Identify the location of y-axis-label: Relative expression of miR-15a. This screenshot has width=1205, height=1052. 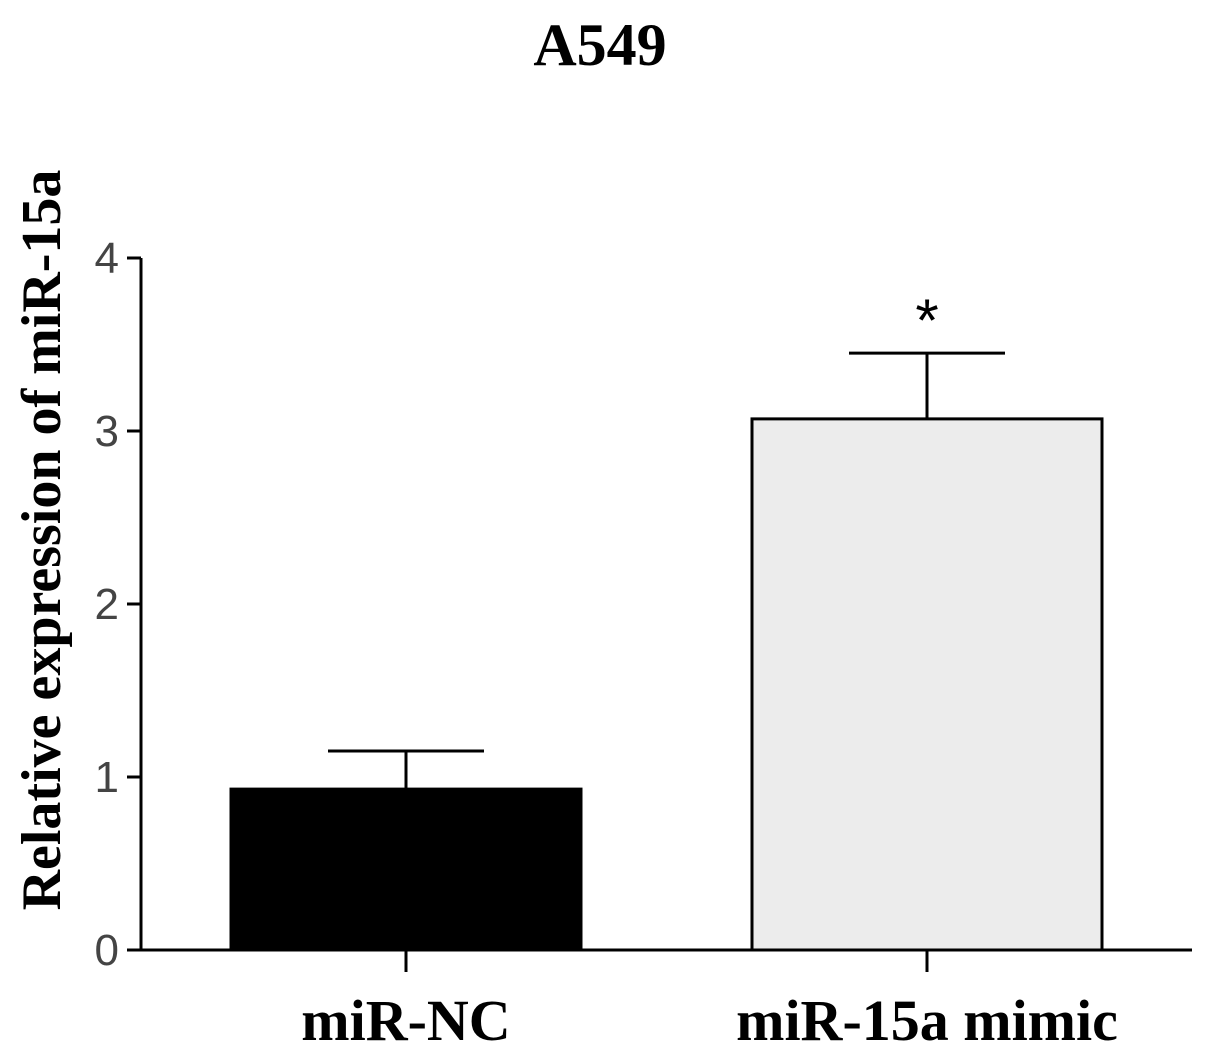
(42, 540).